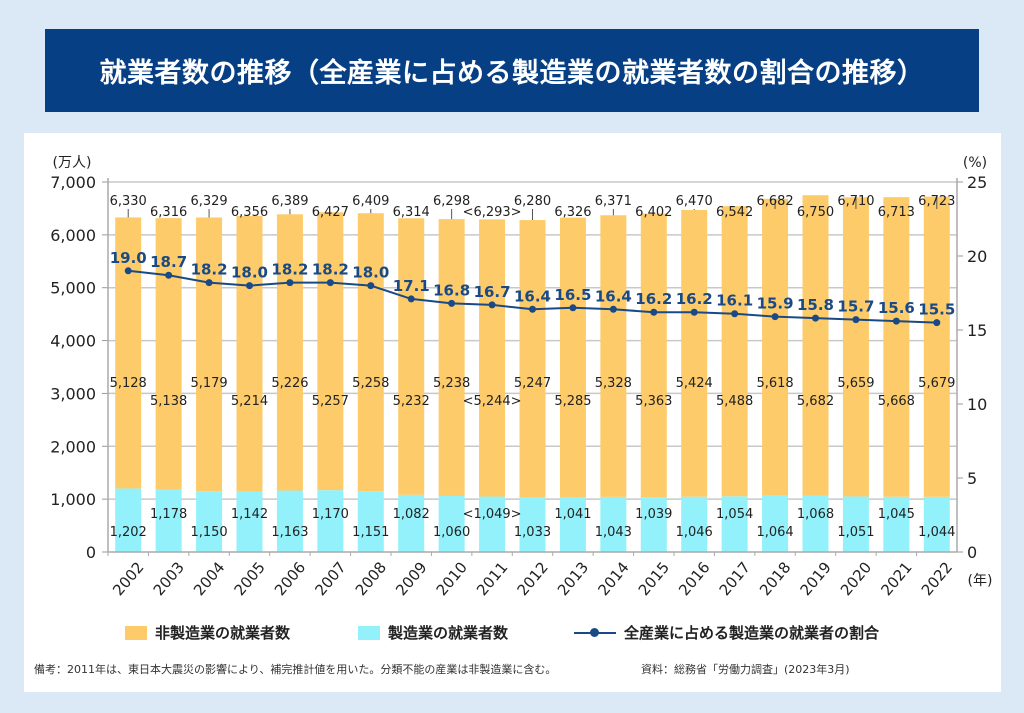  I want to click on non-manufacturing-label: 5,214, so click(249, 401).